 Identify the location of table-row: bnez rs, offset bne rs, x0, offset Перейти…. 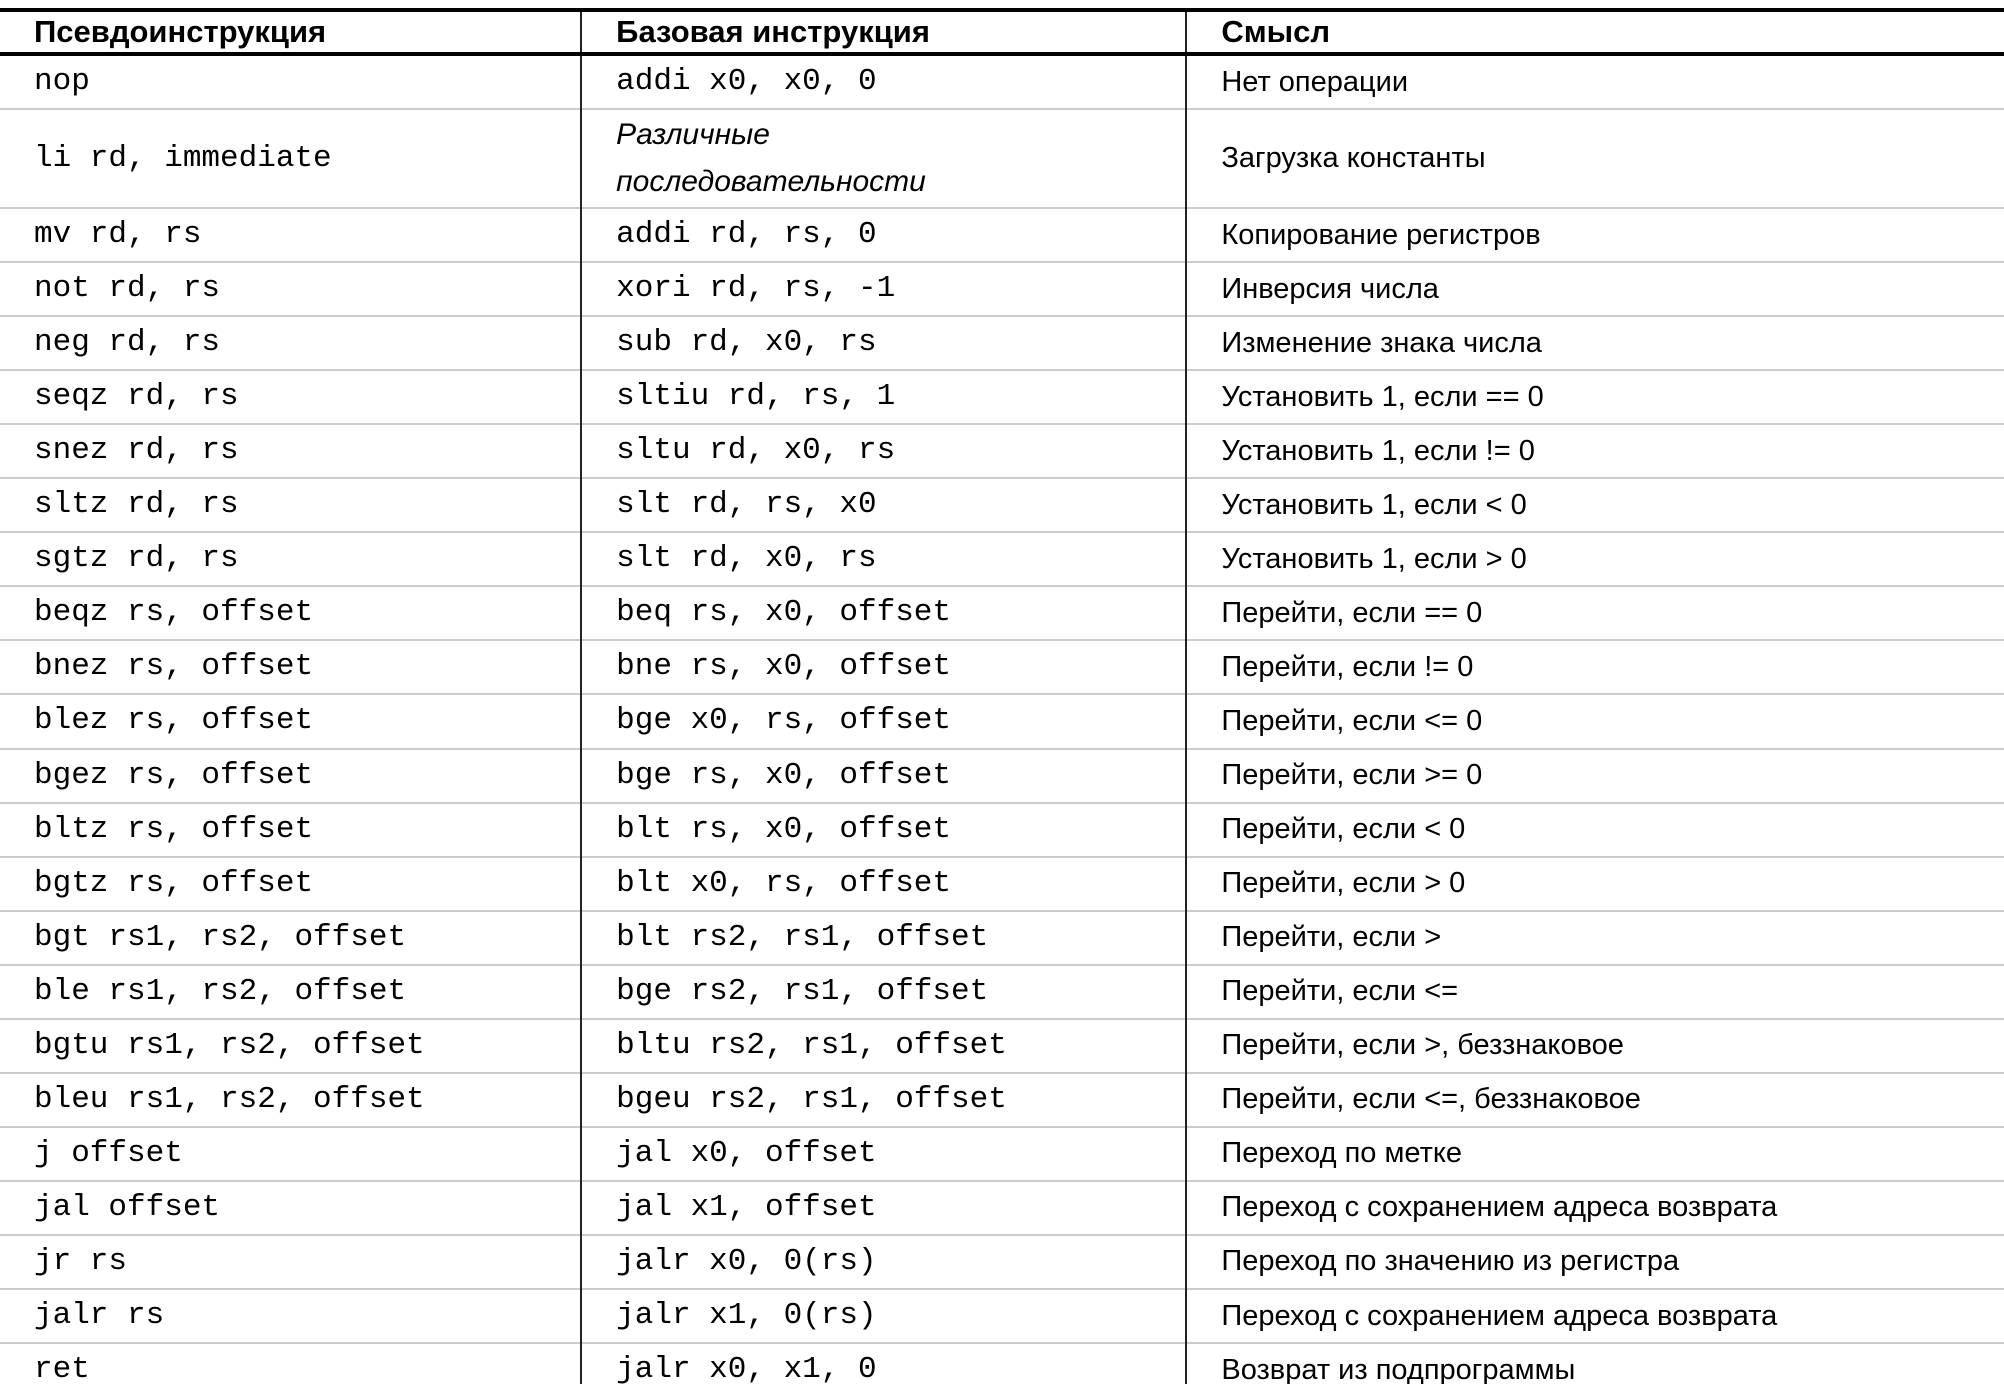
(1002, 667).